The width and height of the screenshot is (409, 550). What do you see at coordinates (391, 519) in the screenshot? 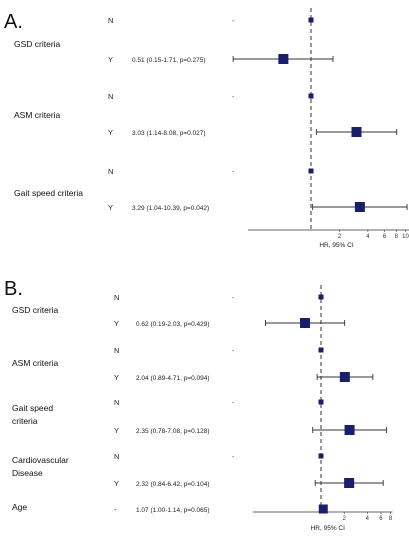
I see `panel-b-tick-label: 8` at bounding box center [391, 519].